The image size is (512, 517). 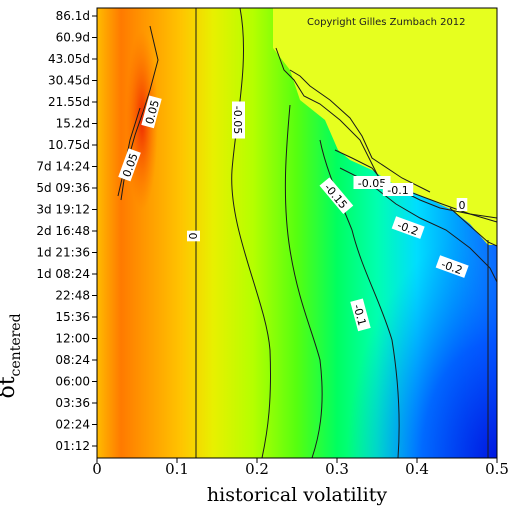 What do you see at coordinates (386, 22) in the screenshot?
I see `copyright-annotation: Copyright Gilles Zumbach 2012` at bounding box center [386, 22].